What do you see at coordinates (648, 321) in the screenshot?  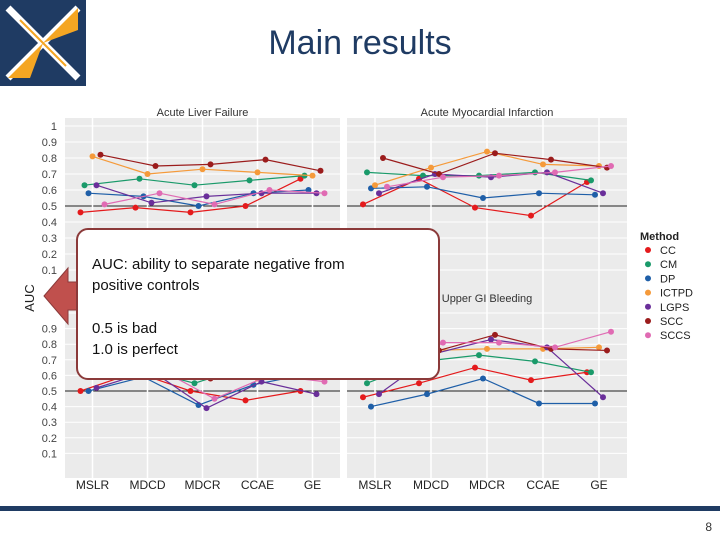 I see `legend-marker-scc` at bounding box center [648, 321].